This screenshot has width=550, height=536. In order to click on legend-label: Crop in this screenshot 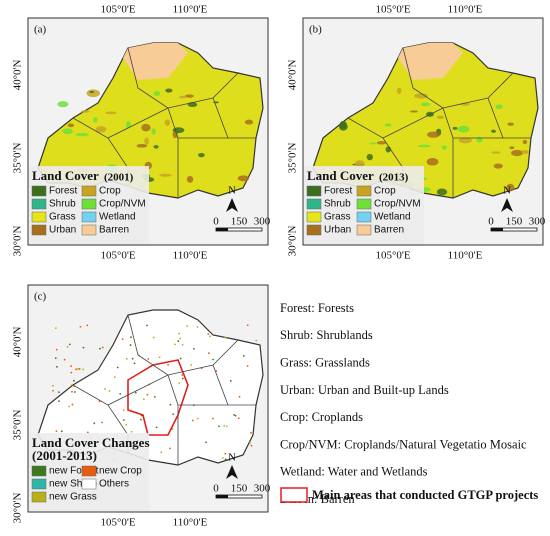, I will do `click(385, 191)`.